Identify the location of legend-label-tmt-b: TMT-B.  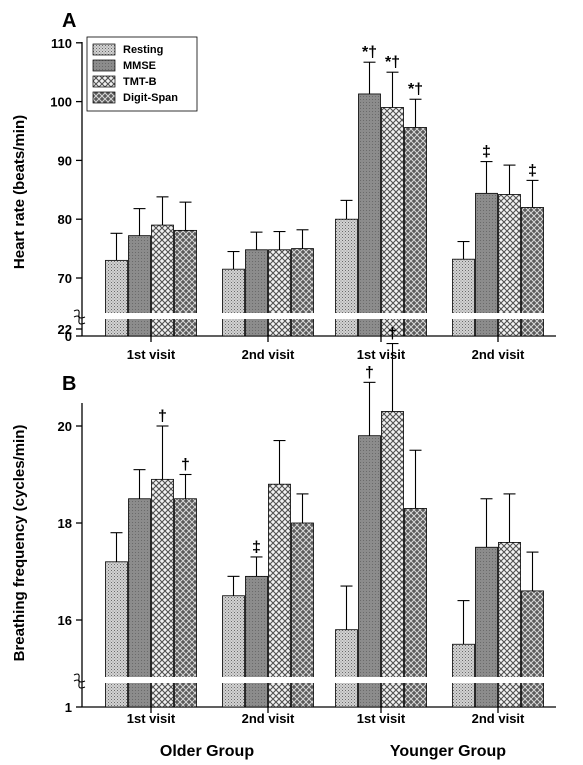
(140, 82).